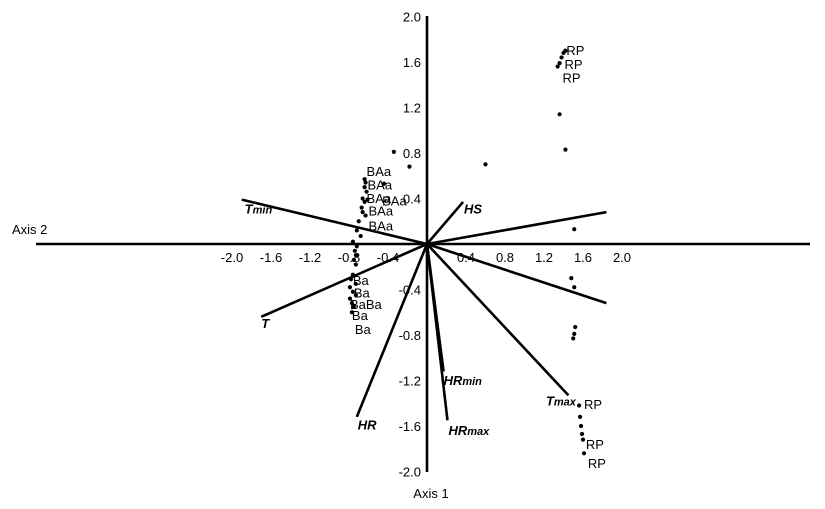  Describe the element at coordinates (430, 493) in the screenshot. I see `x-axis-title: Axis 1` at that location.